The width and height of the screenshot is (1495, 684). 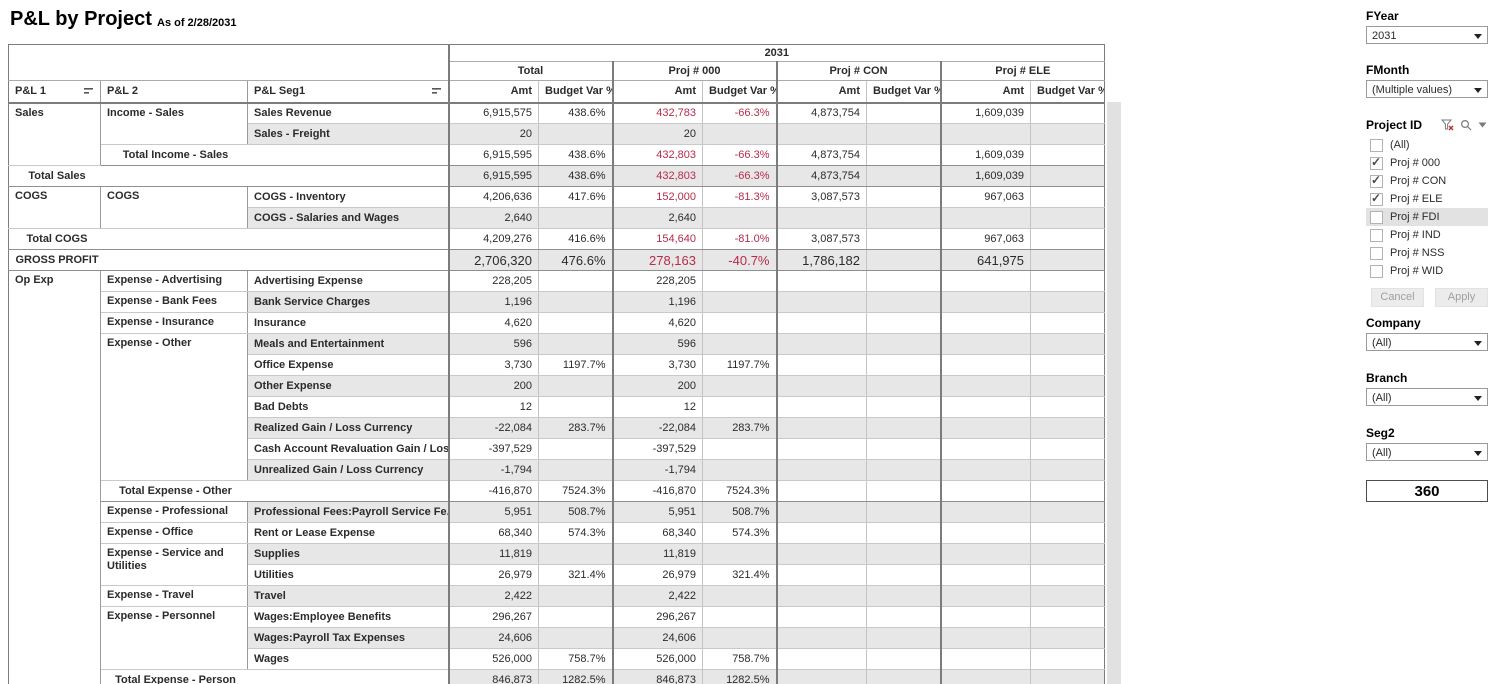 What do you see at coordinates (88, 91) in the screenshot?
I see `sort-icon` at bounding box center [88, 91].